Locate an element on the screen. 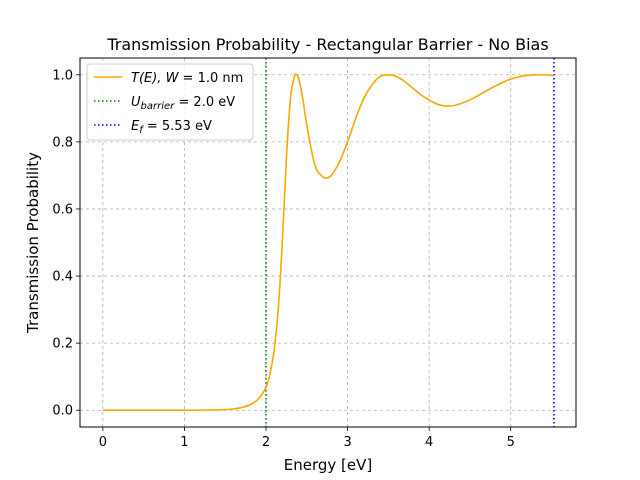 The width and height of the screenshot is (640, 480). legend-fermi-value: = 5.53 eV is located at coordinates (177, 126).